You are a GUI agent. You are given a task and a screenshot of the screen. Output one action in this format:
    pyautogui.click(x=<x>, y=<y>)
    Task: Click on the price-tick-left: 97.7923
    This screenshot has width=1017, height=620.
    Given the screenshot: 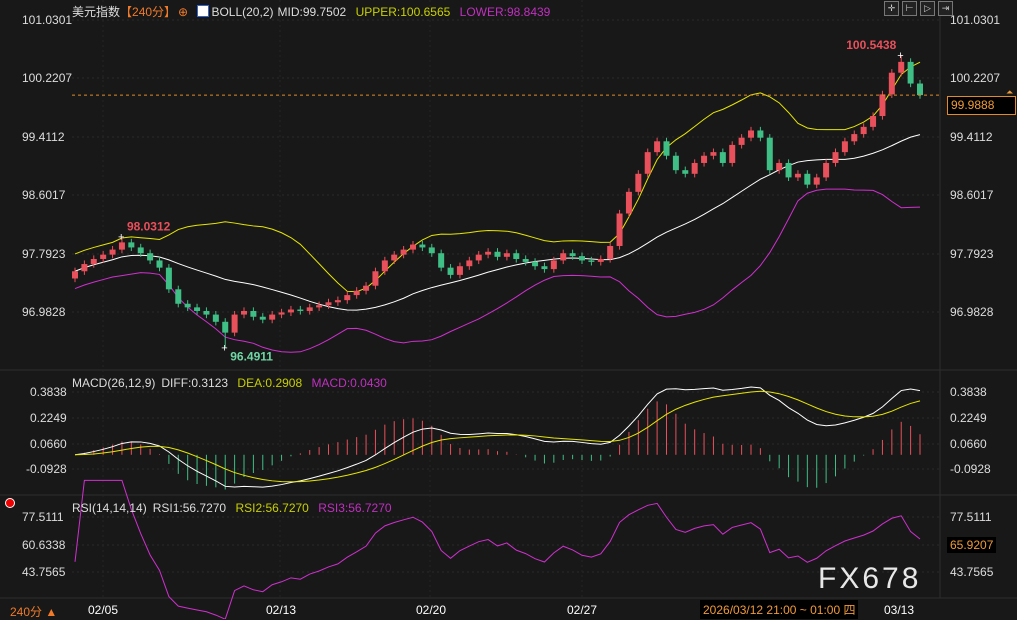 What is the action you would take?
    pyautogui.click(x=44, y=254)
    